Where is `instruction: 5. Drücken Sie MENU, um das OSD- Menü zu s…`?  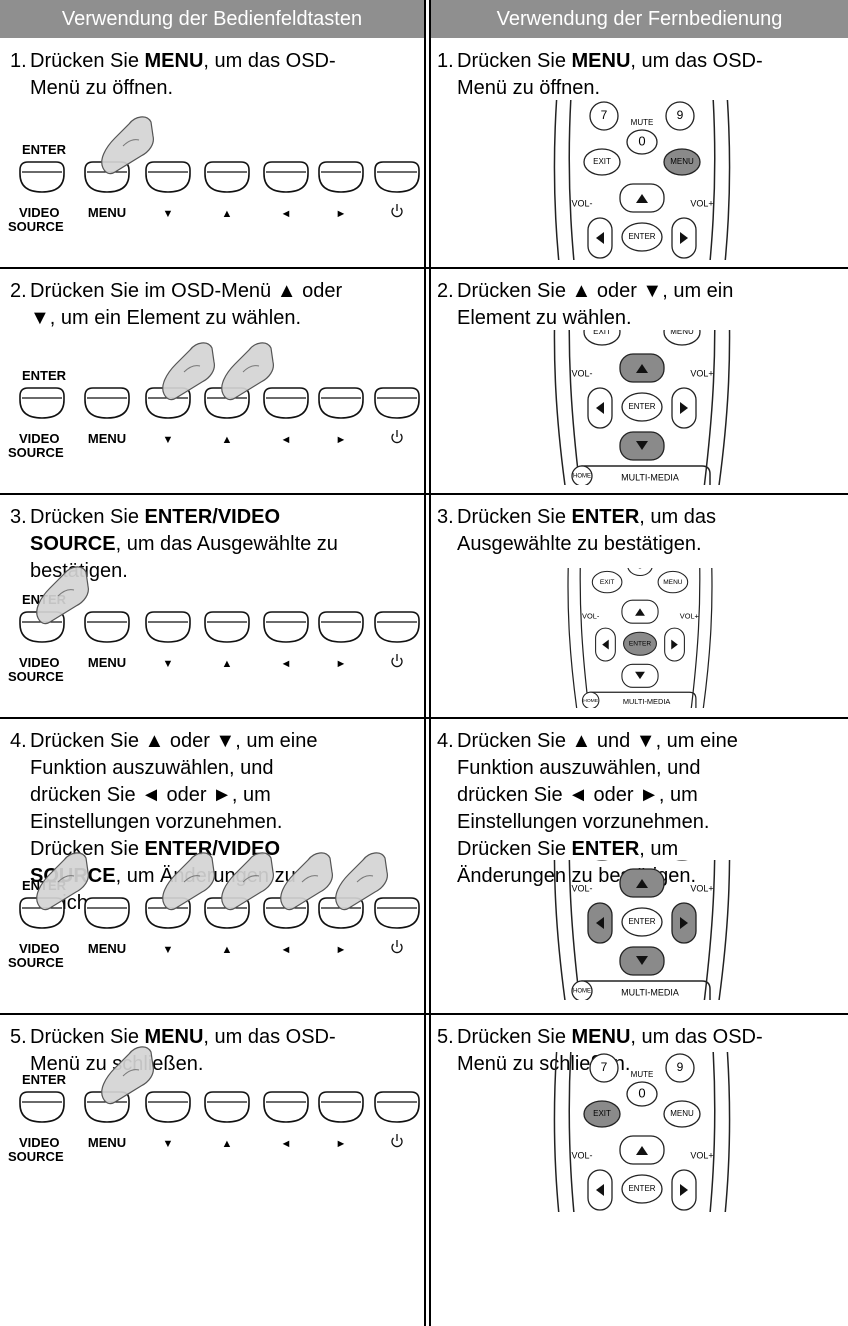
instruction: 5. Drücken Sie MENU, um das OSD- Menü zu s… is located at coordinates (600, 1051).